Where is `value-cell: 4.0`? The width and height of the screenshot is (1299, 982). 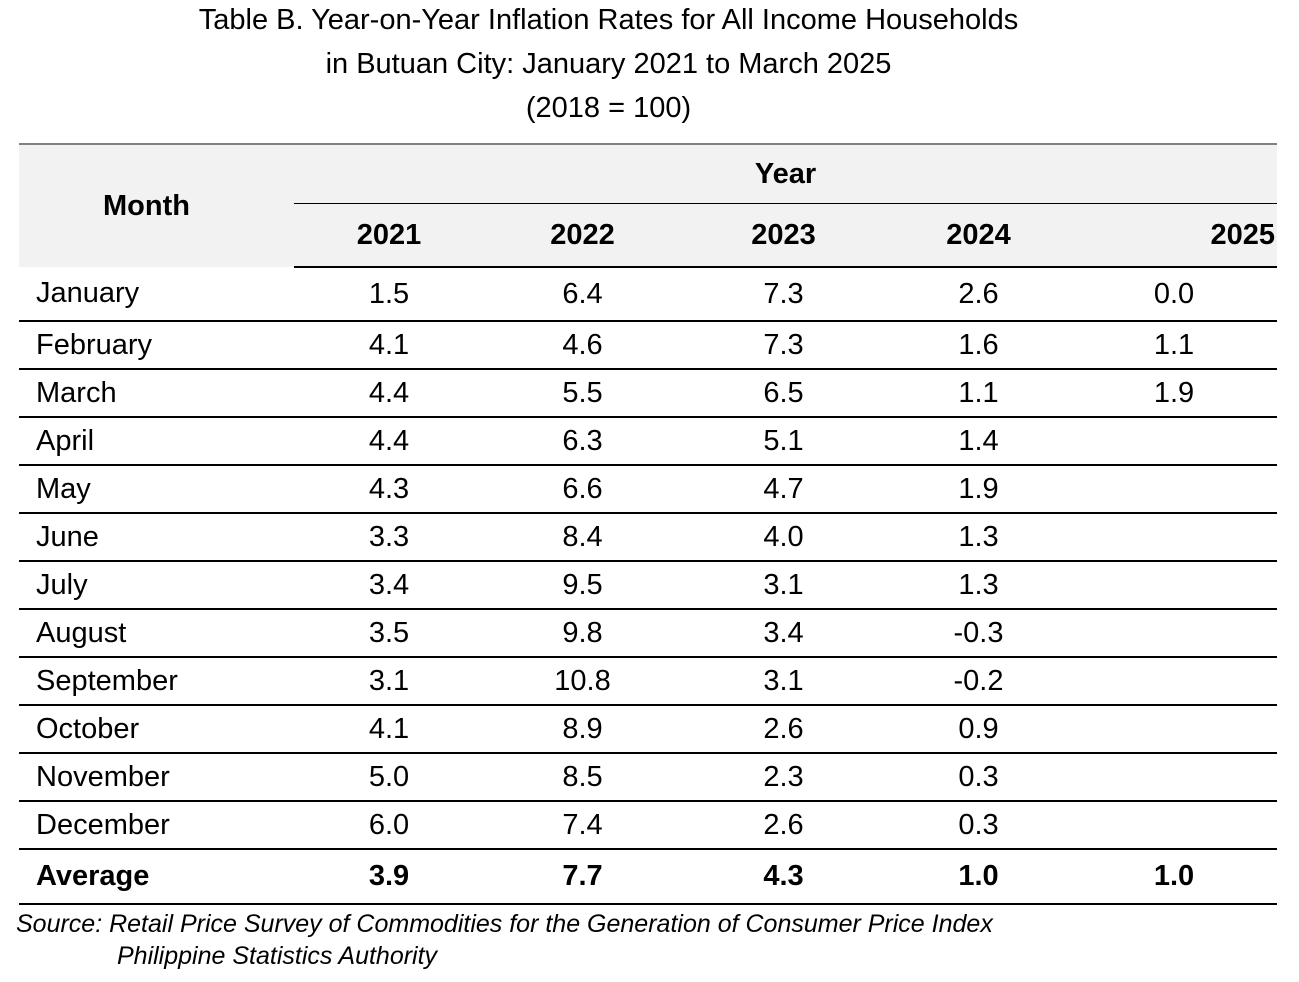 value-cell: 4.0 is located at coordinates (783, 537).